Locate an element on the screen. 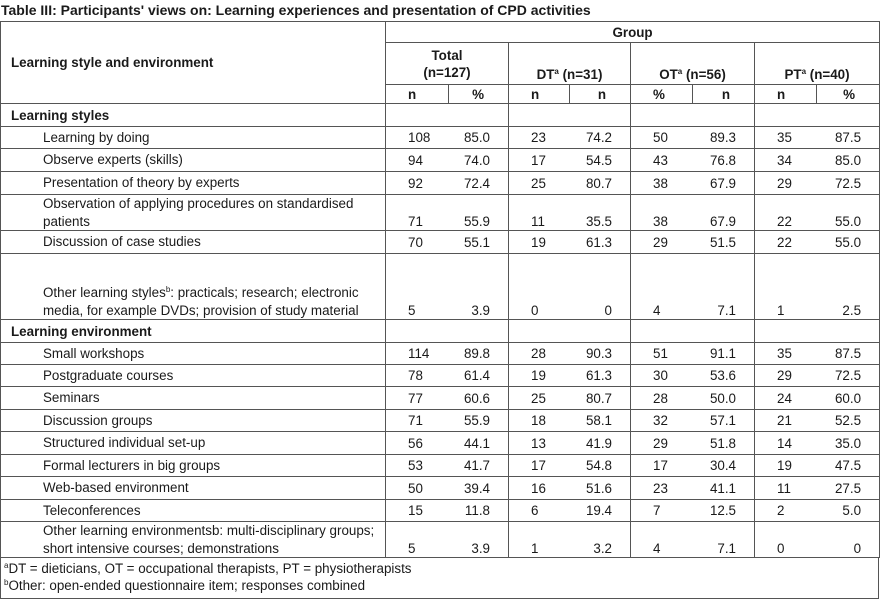 The image size is (880, 609). data-cell: 39.4 is located at coordinates (478, 488).